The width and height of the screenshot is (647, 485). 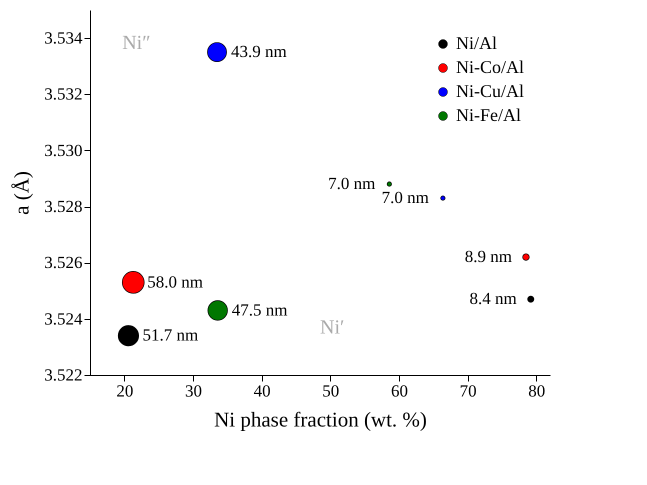 I want to click on annotation: 47.5 nm, so click(x=260, y=310).